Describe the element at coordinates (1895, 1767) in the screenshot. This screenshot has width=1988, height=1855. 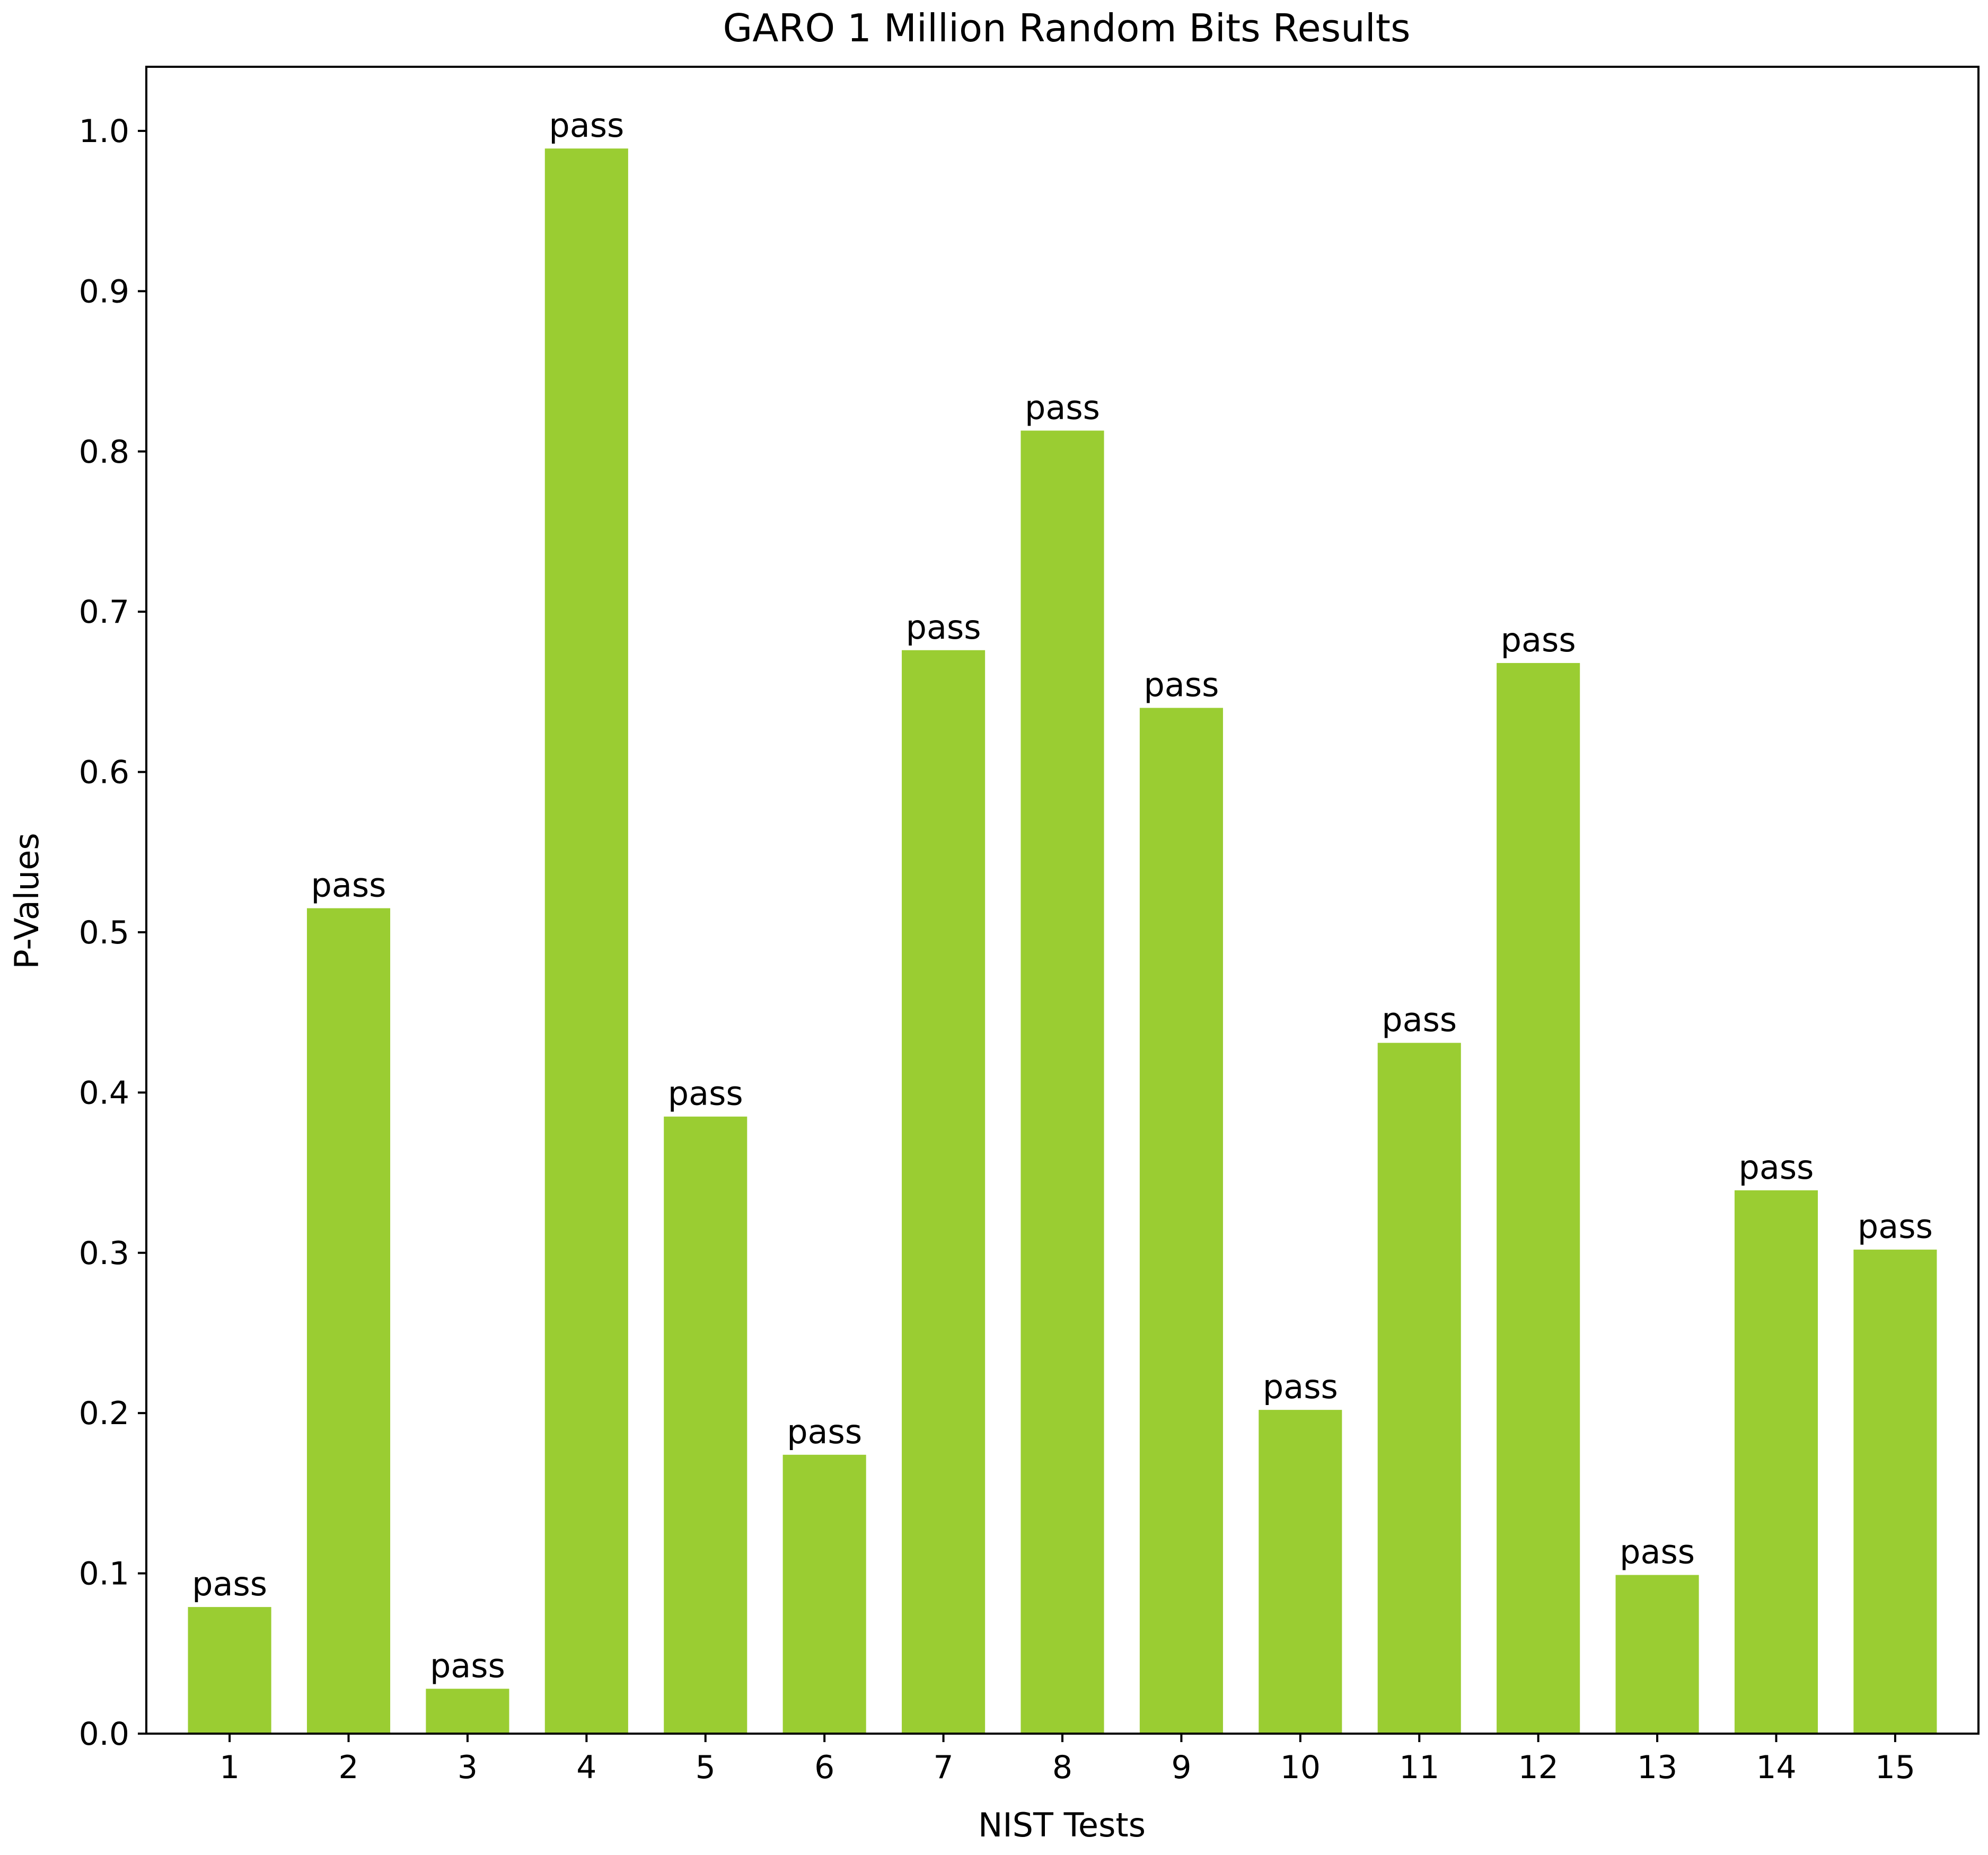
I see `x-tick-label-15: 15` at that location.